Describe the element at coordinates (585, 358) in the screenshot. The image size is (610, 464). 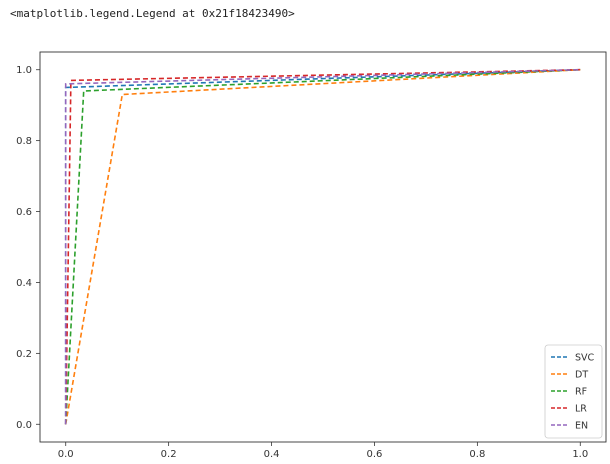
I see `legend-label-svc: SVC` at that location.